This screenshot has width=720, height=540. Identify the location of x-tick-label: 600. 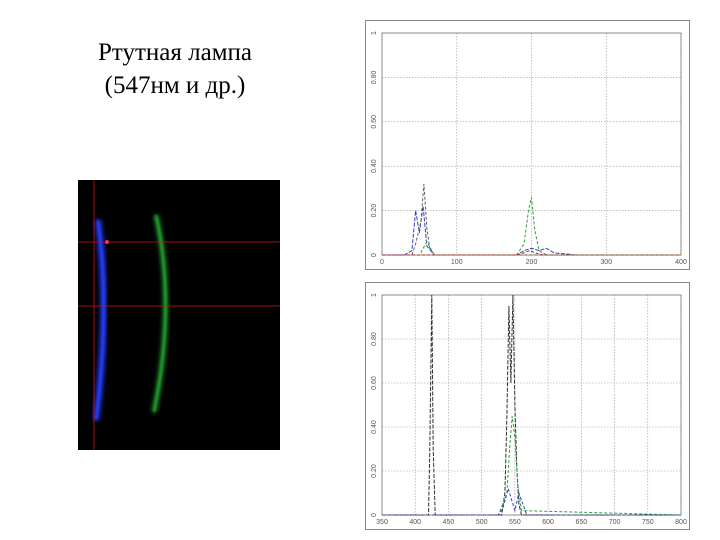
(548, 522).